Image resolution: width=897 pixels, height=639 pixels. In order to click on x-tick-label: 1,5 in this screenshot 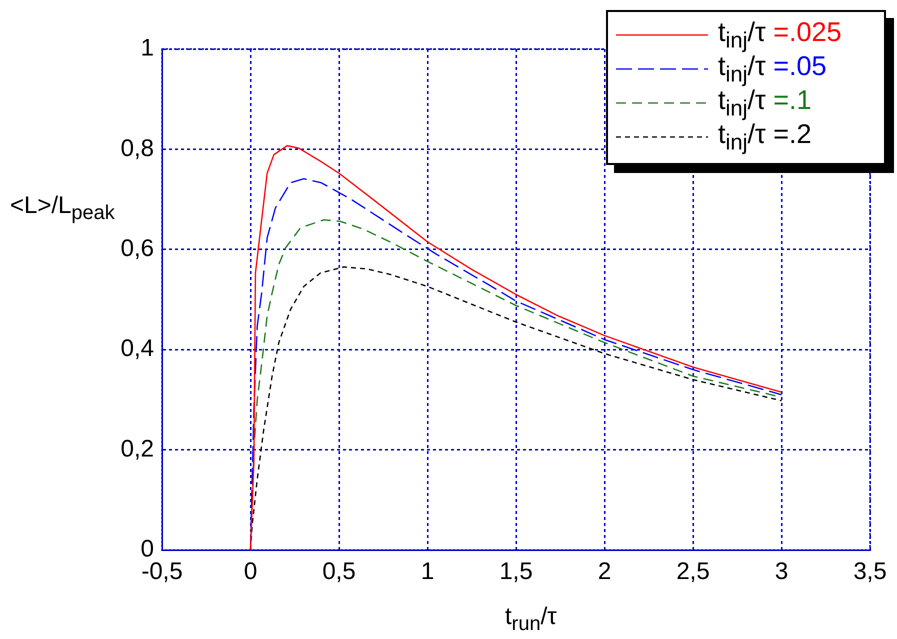, I will do `click(516, 572)`.